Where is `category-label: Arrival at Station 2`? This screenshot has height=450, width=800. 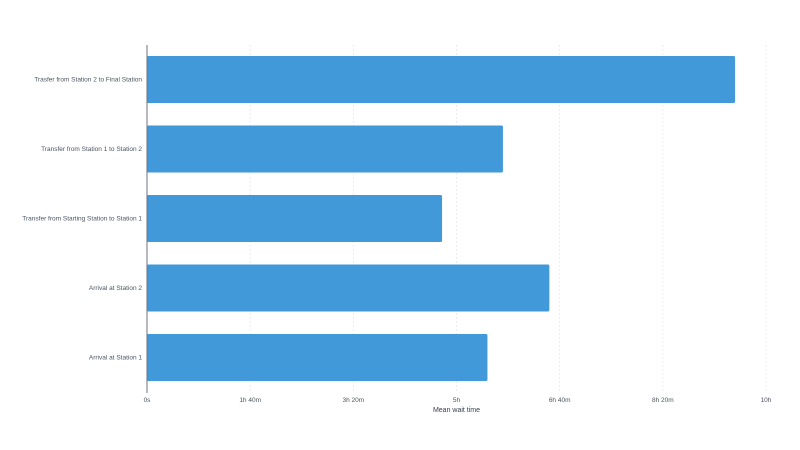 category-label: Arrival at Station 2 is located at coordinates (115, 288).